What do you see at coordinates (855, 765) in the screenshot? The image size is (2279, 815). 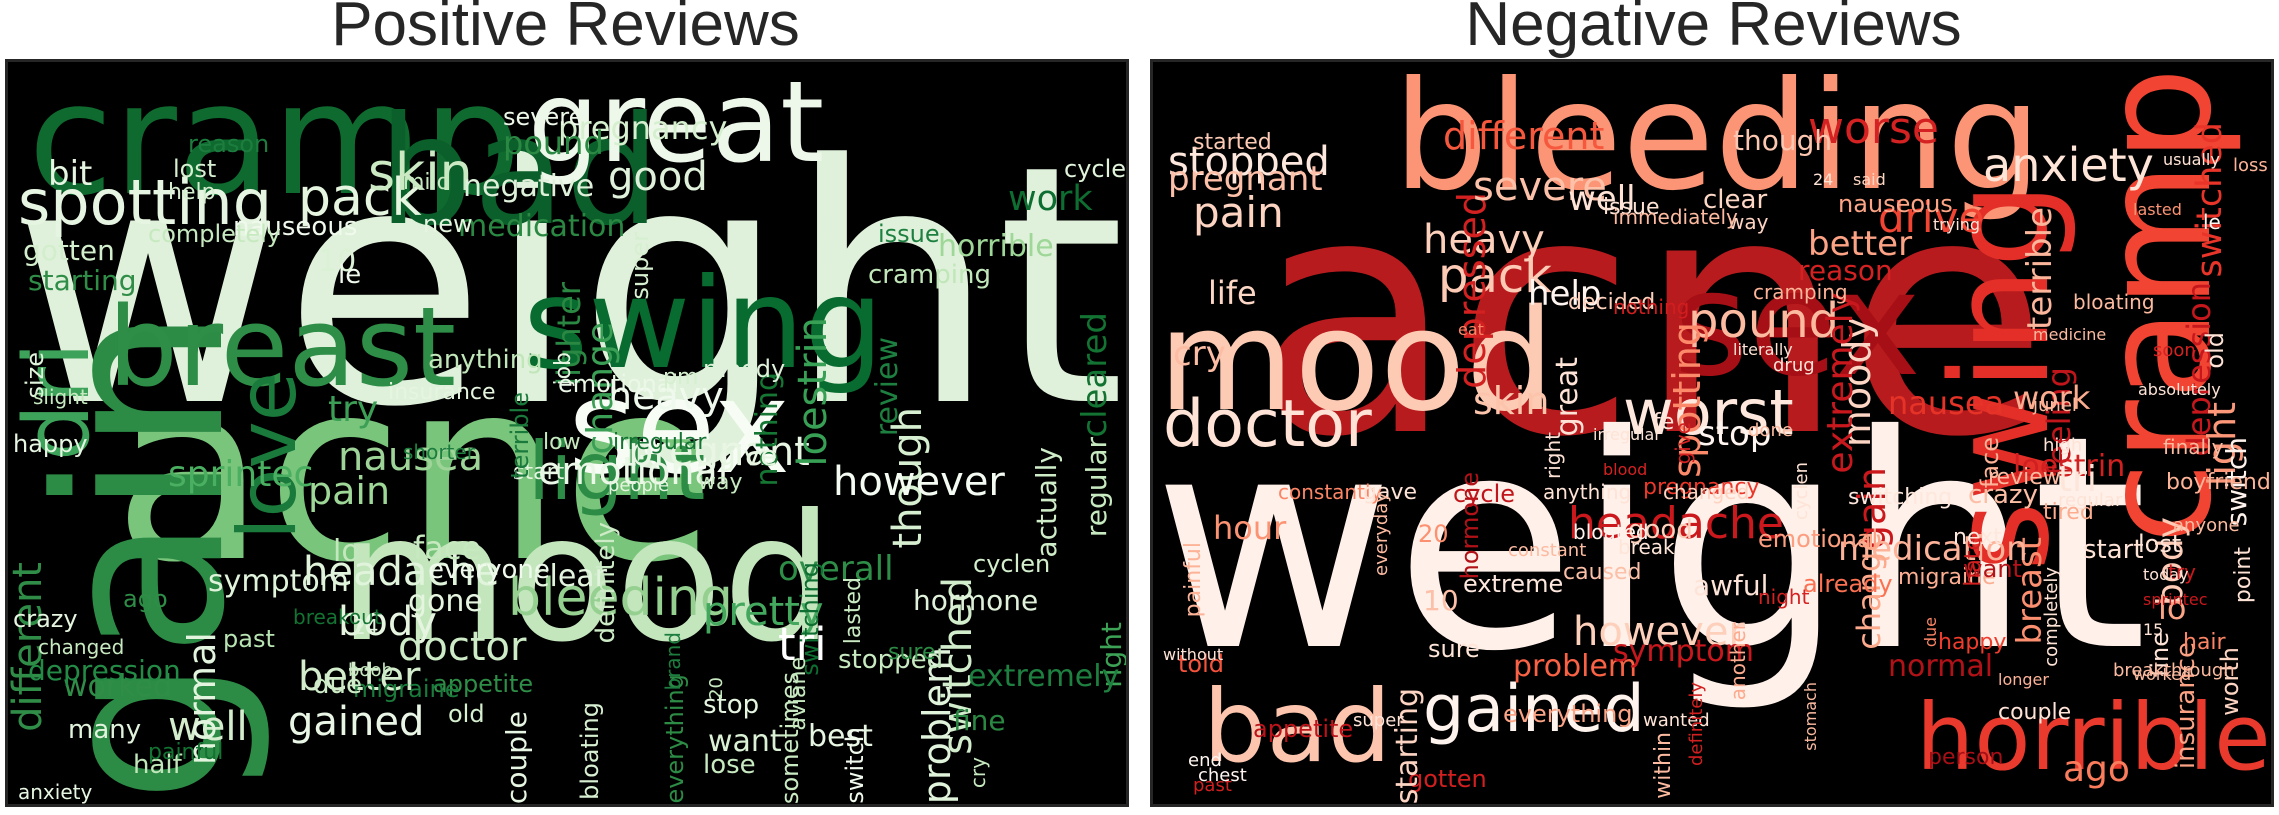 I see `cloud-word-switch: switch` at bounding box center [855, 765].